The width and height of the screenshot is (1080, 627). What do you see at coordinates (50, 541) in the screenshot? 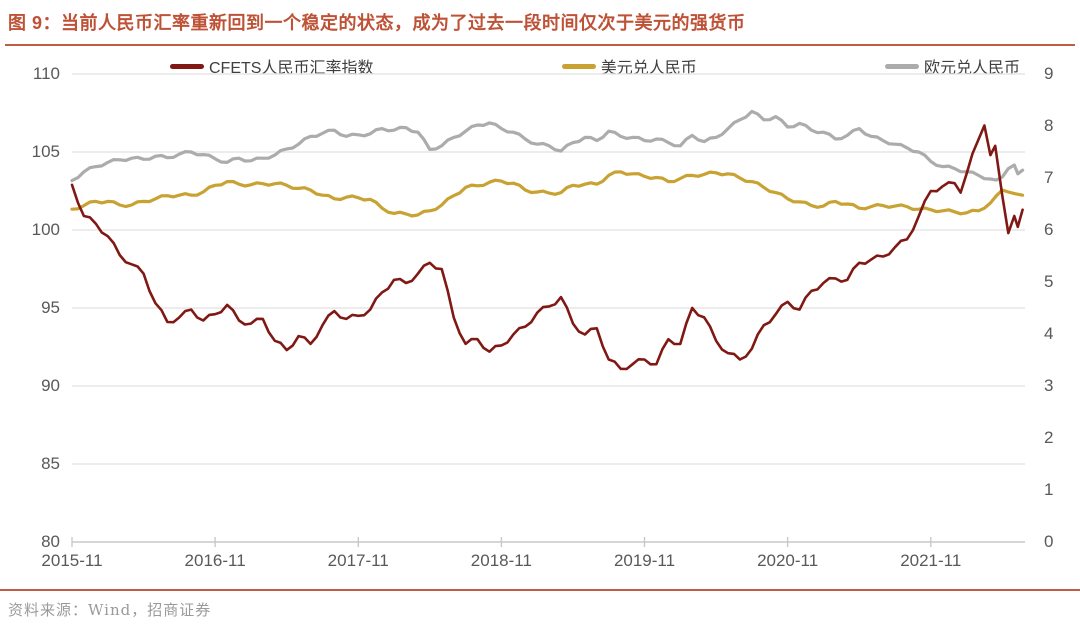
I see `y-axis-left-tick-label: 80` at bounding box center [50, 541].